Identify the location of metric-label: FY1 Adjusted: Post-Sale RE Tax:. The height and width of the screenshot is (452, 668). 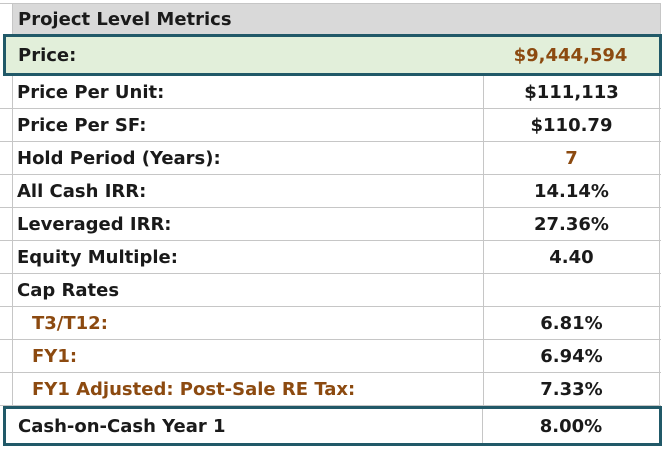
(194, 389).